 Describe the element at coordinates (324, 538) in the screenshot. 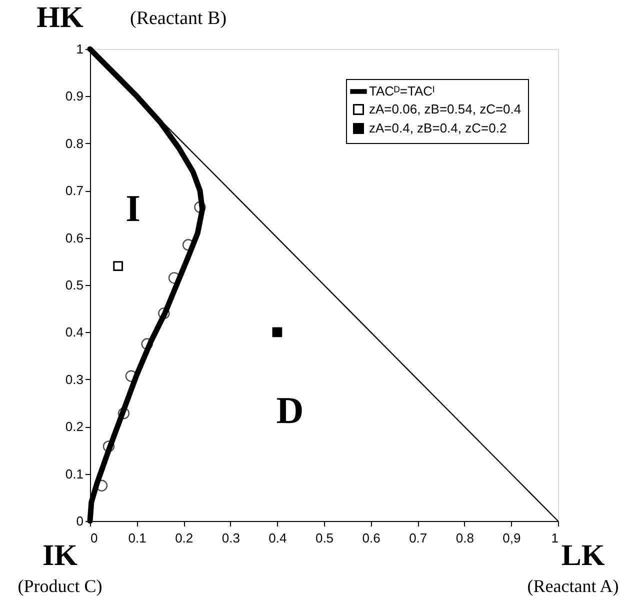

I see `x-tick-label: 0.5` at that location.